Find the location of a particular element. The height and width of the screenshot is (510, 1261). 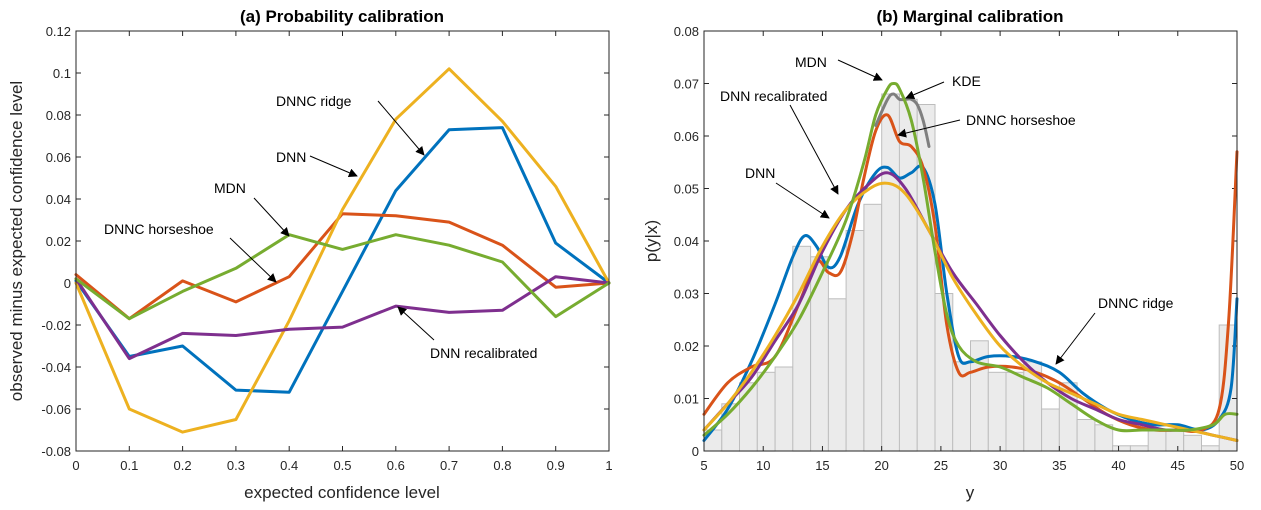

annotation-b-dnnc-horseshoe: DNNC horseshoe is located at coordinates (1021, 120).